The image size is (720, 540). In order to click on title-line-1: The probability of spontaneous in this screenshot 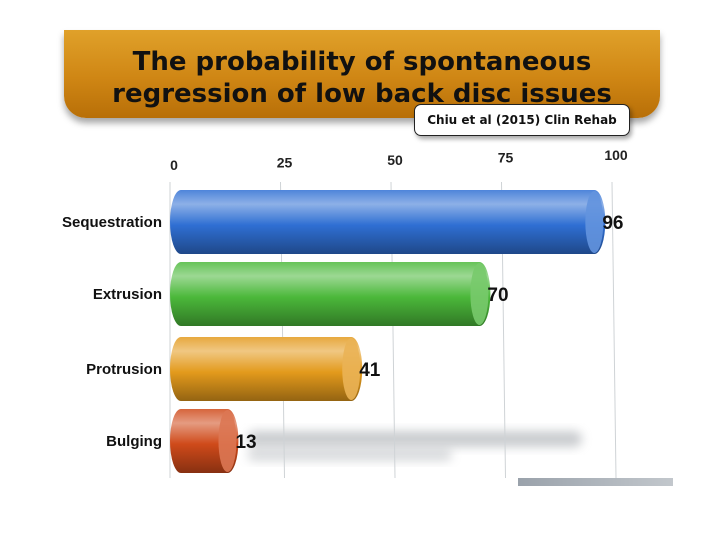, I will do `click(362, 62)`.